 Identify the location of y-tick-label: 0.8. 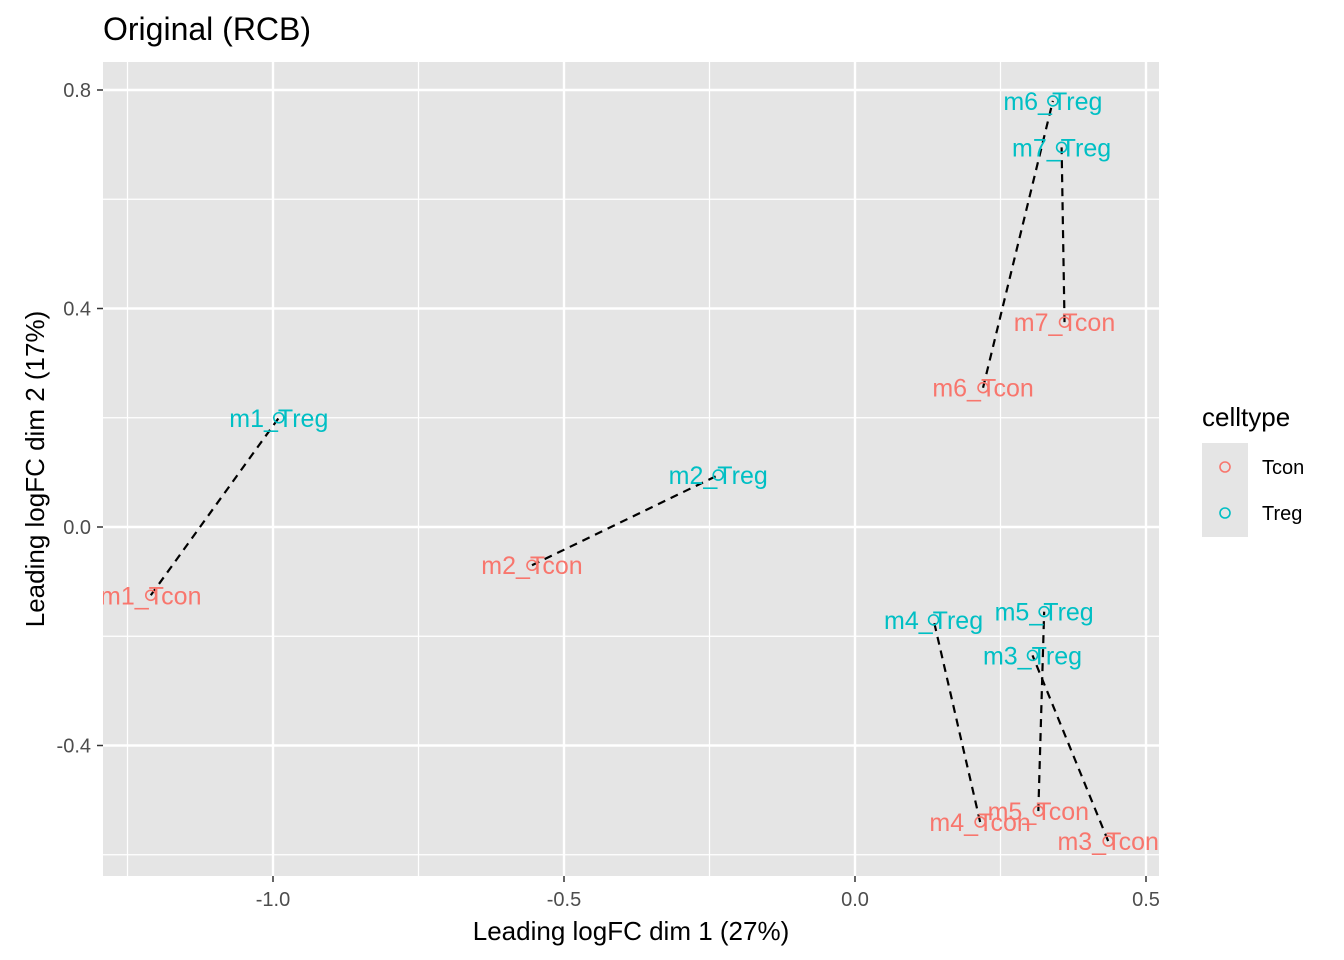
(77, 91).